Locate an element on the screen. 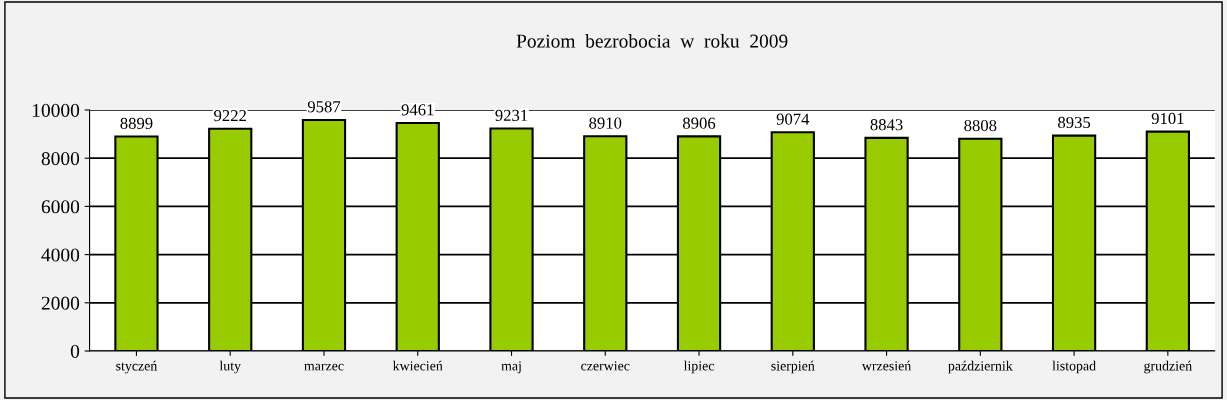 The image size is (1227, 400). y-tick-label: 0 is located at coordinates (75, 351).